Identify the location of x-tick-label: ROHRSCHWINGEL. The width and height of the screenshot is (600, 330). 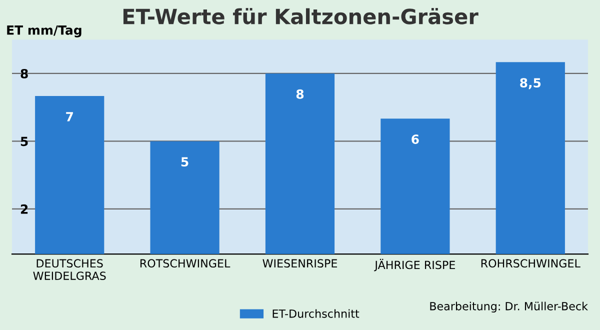
(530, 263).